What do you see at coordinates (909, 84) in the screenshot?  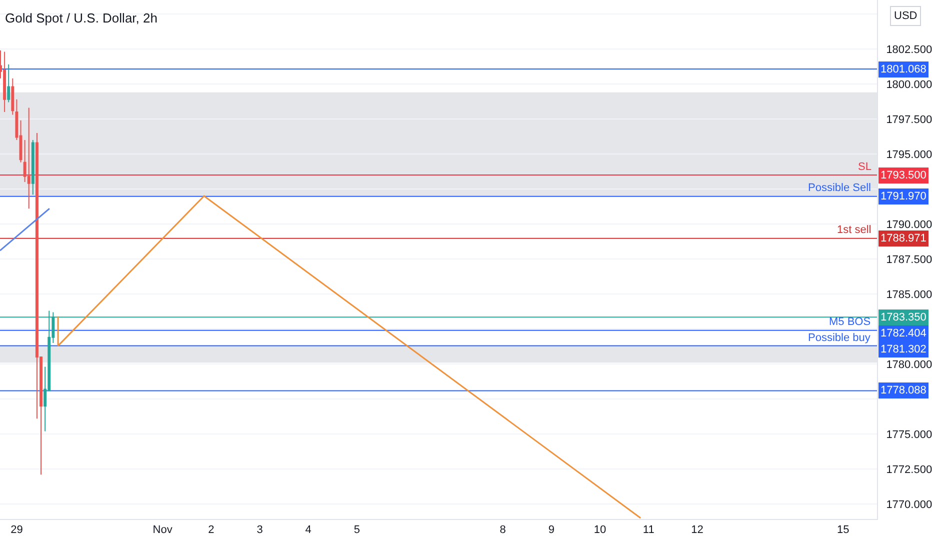 I see `y-tick-label: 1800.000` at bounding box center [909, 84].